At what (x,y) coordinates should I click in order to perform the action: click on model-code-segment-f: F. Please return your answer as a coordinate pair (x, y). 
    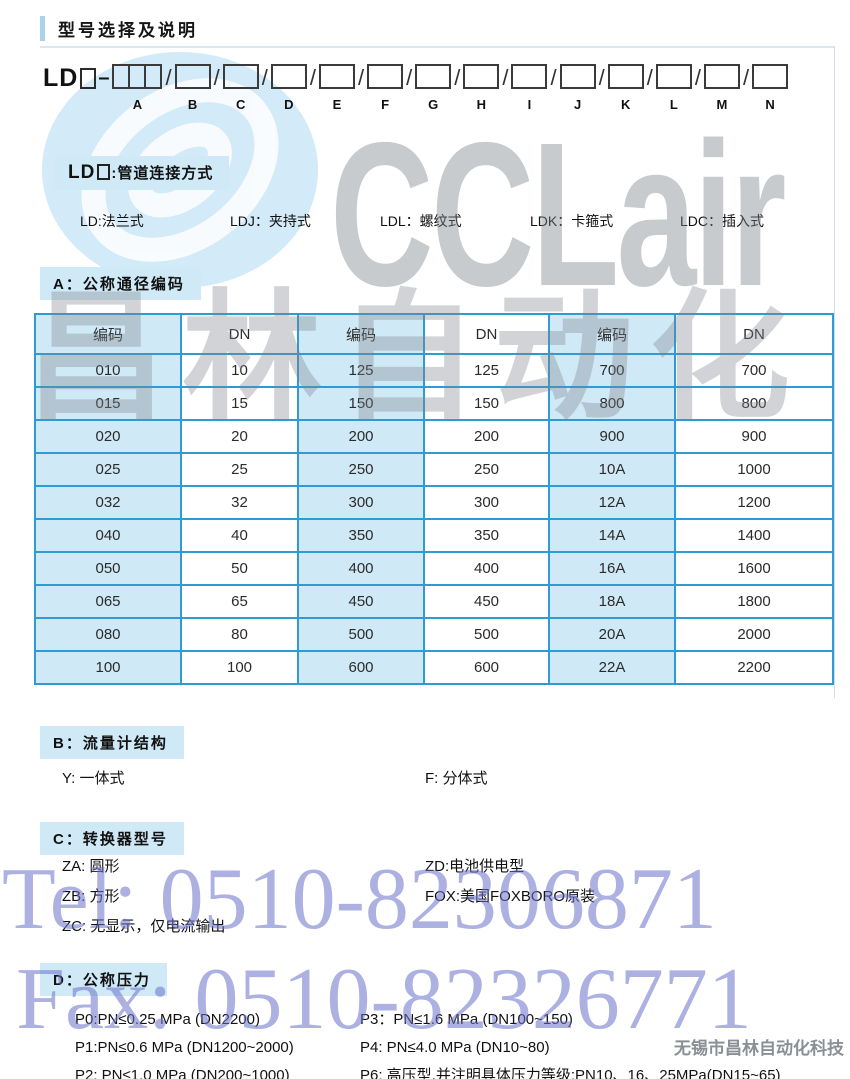
    Looking at the image, I should click on (385, 88).